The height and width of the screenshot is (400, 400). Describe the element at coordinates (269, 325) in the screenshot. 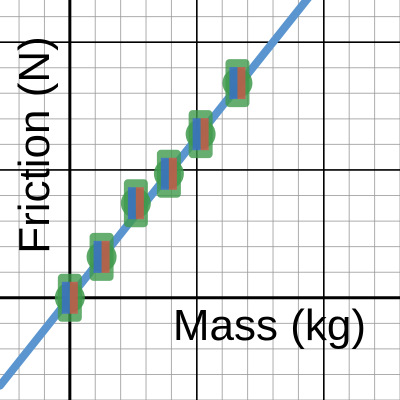

I see `x-axis-label: Mass (kg)` at that location.